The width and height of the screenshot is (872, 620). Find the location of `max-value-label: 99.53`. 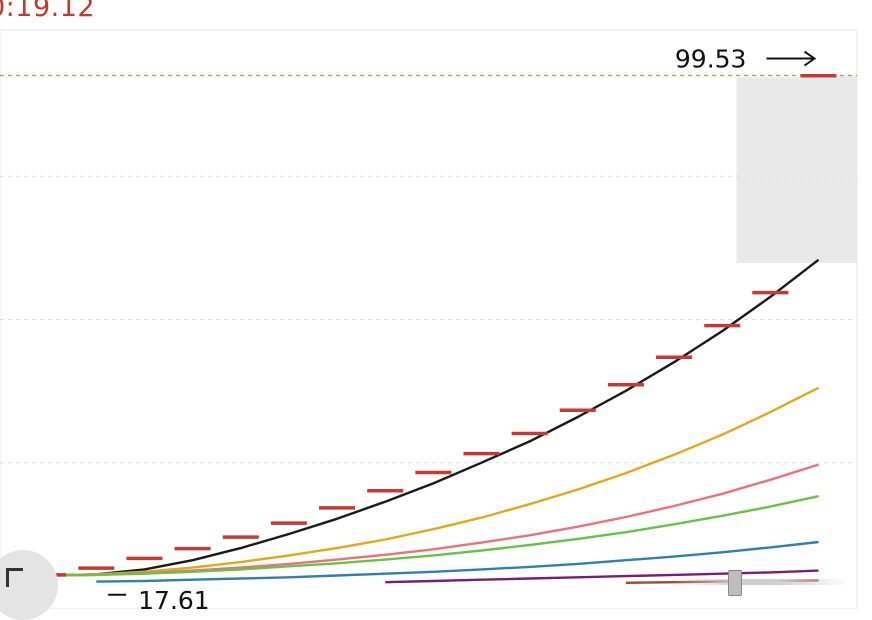

max-value-label: 99.53 is located at coordinates (711, 59).